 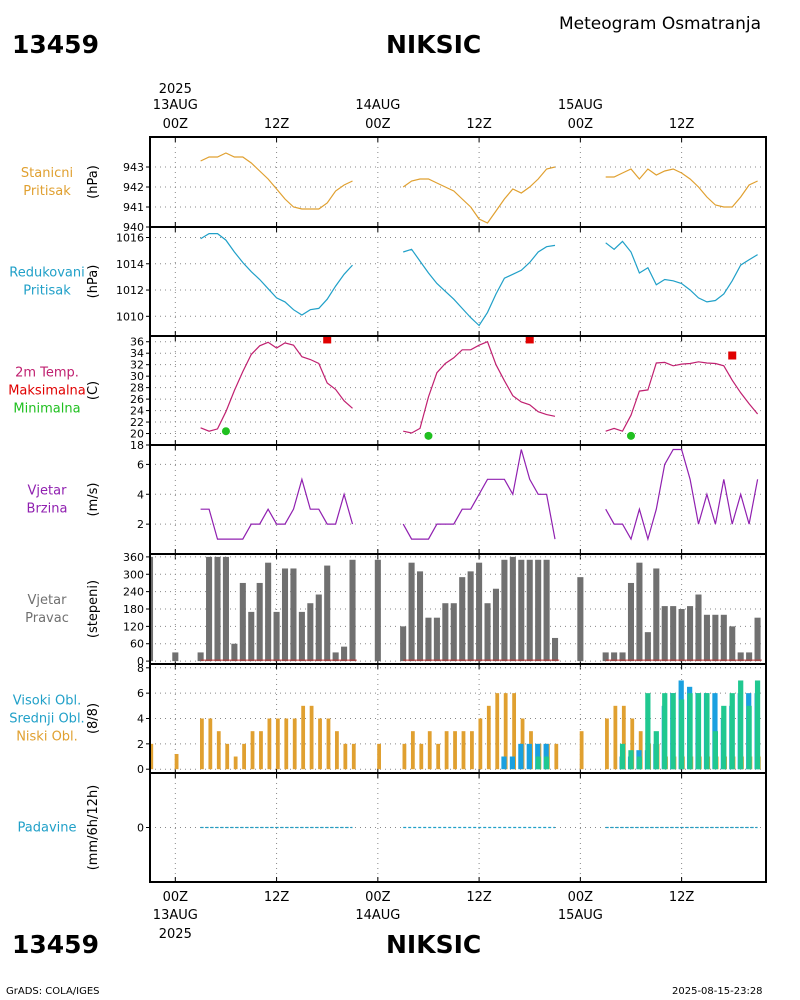 I want to click on precipitation-y-tick-label: 0, so click(x=140, y=828).